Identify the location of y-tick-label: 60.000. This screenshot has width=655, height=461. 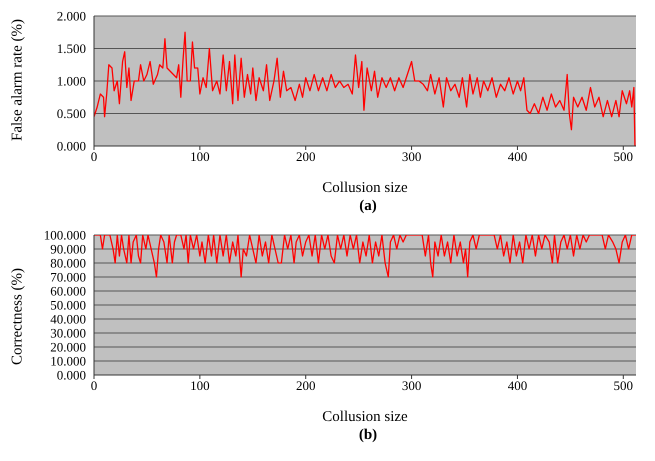
(68, 291).